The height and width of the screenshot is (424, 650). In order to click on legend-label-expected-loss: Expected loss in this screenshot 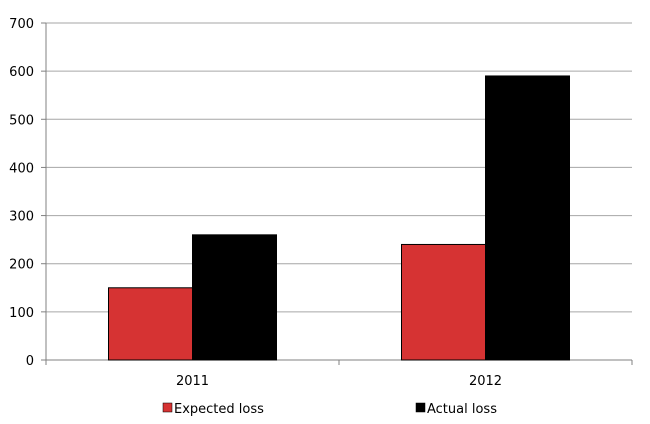, I will do `click(219, 409)`.